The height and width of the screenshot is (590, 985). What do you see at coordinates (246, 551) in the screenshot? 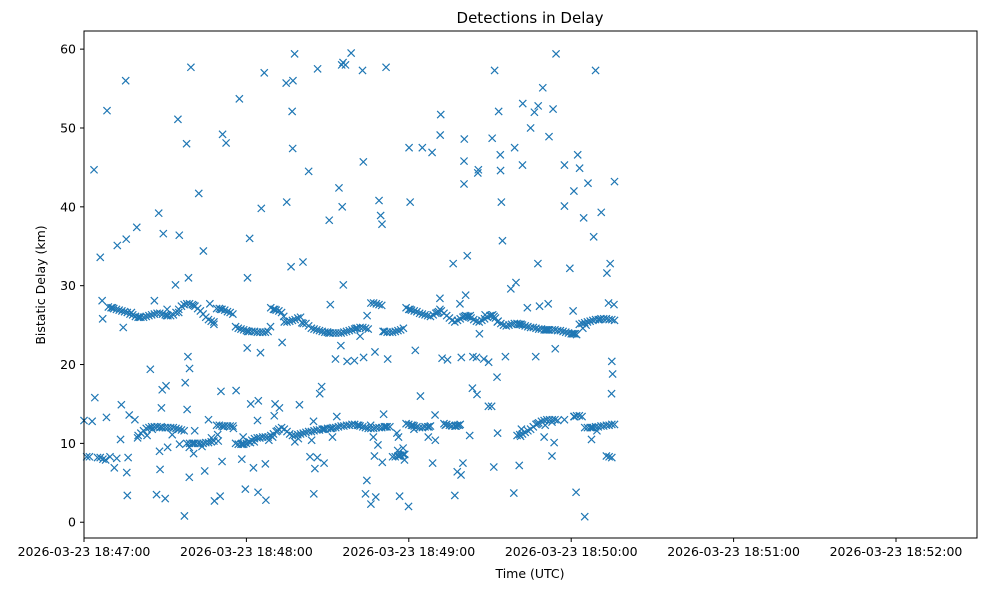
I see `x-tick-label: 2026-03-23 18:48:00` at bounding box center [246, 551].